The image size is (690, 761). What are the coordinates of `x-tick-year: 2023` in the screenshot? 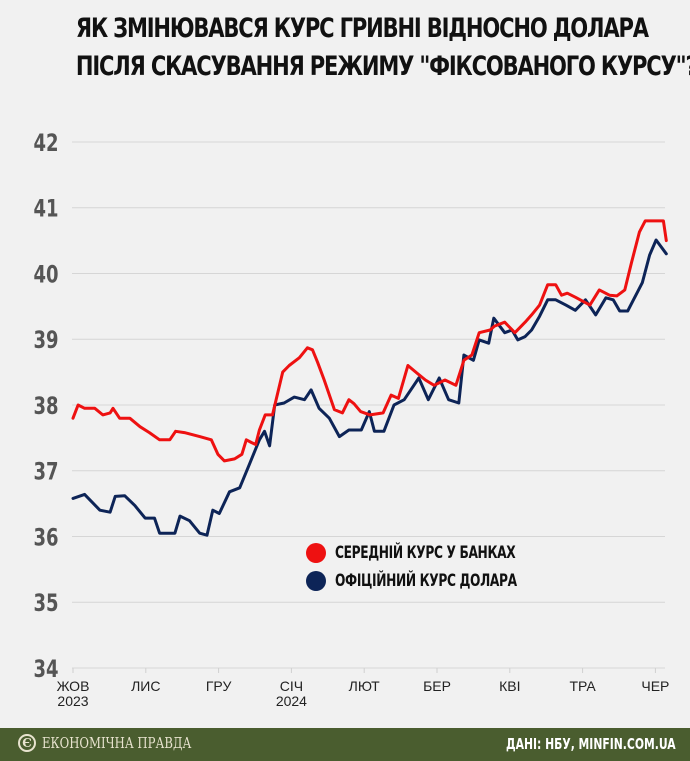 It's located at (72, 701).